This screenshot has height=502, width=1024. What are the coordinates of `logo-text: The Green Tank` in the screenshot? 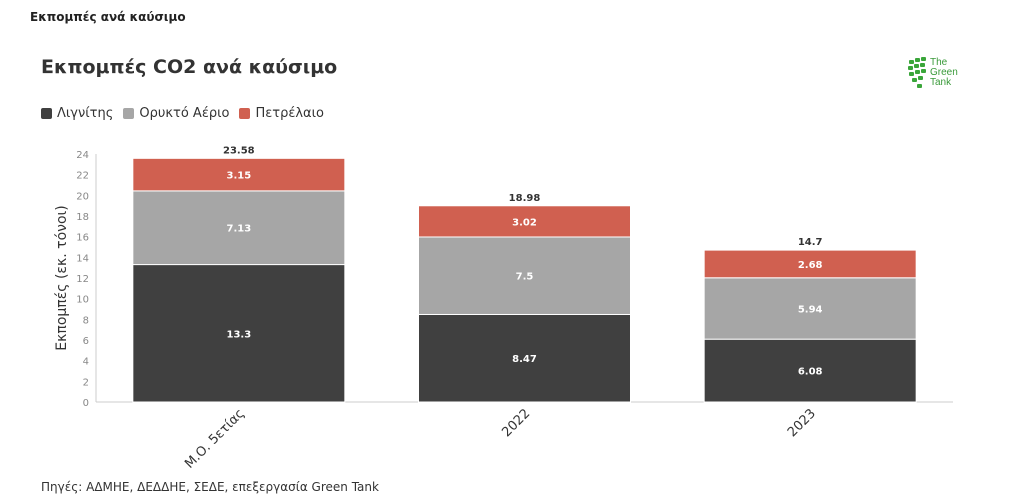 It's located at (944, 73).